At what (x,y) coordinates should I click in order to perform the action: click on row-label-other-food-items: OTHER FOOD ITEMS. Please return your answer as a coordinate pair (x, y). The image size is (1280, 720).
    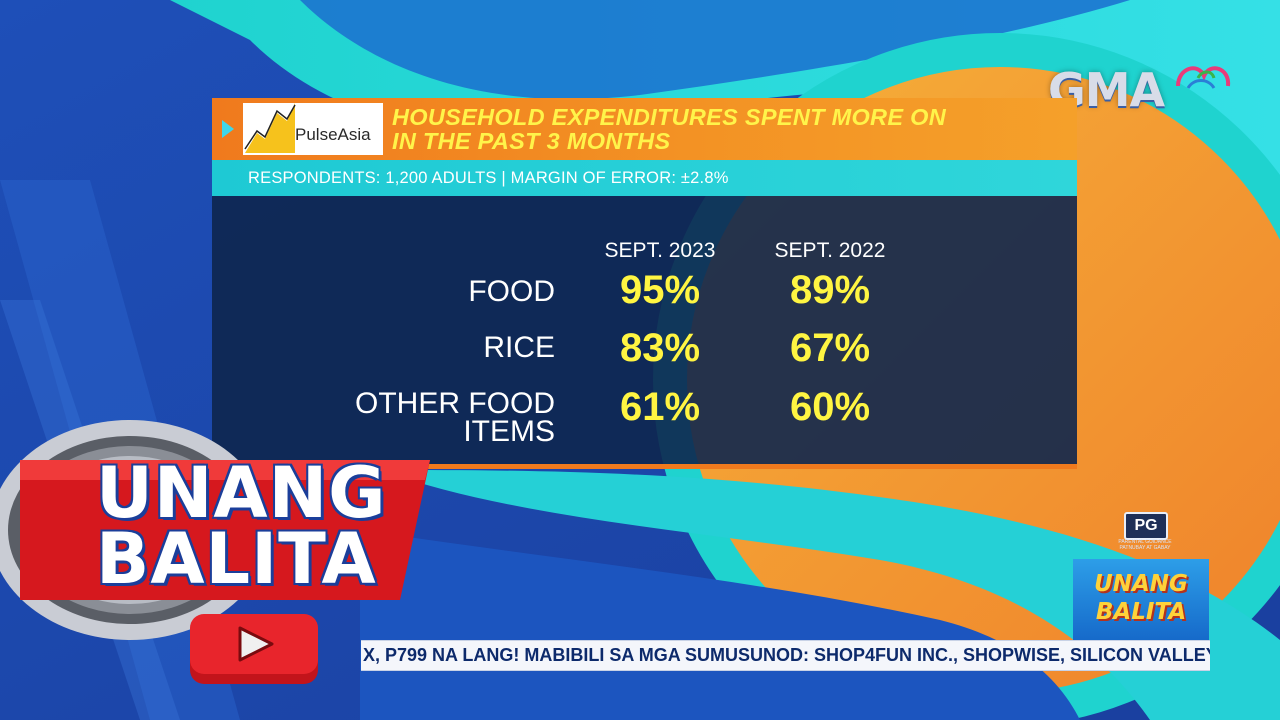
    Looking at the image, I should click on (425, 417).